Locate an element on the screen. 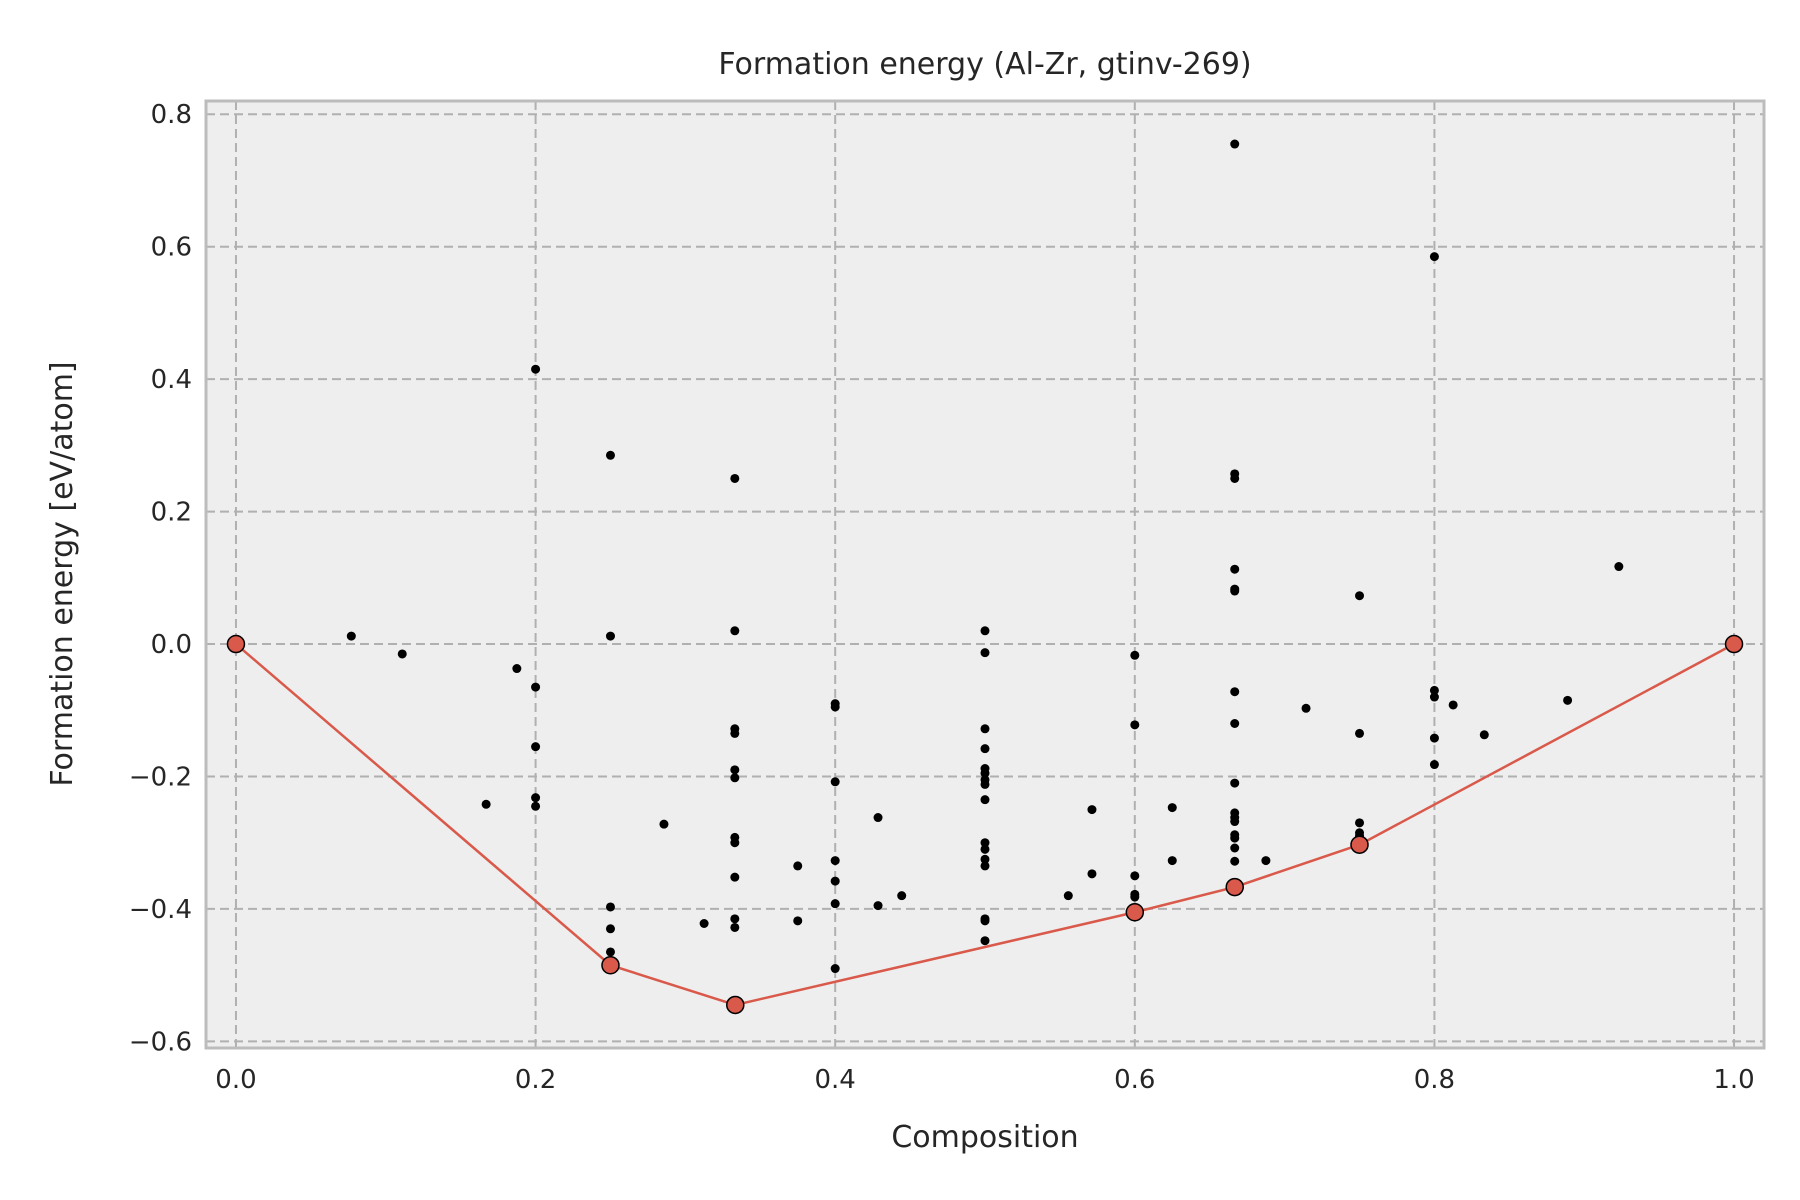  x-tick-labels: 0.0 0.2 0.4 0.6 0.8 1.0 is located at coordinates (984, 1080).